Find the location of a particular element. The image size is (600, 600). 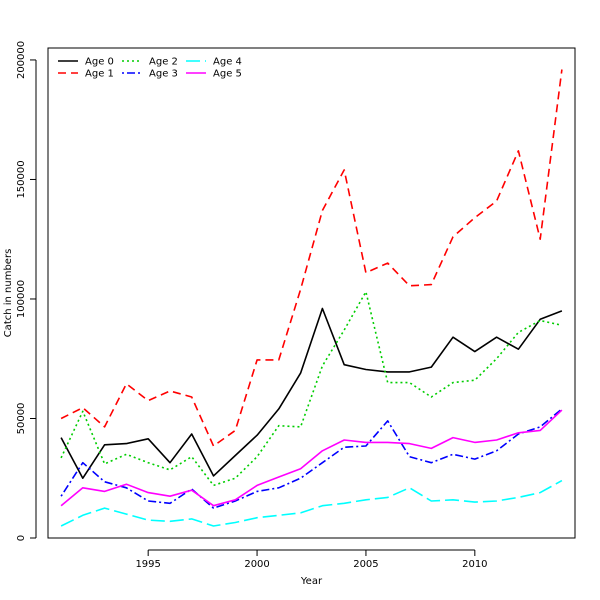

y-axis: 0 50000 100000 150000 200000 is located at coordinates (26, 291).